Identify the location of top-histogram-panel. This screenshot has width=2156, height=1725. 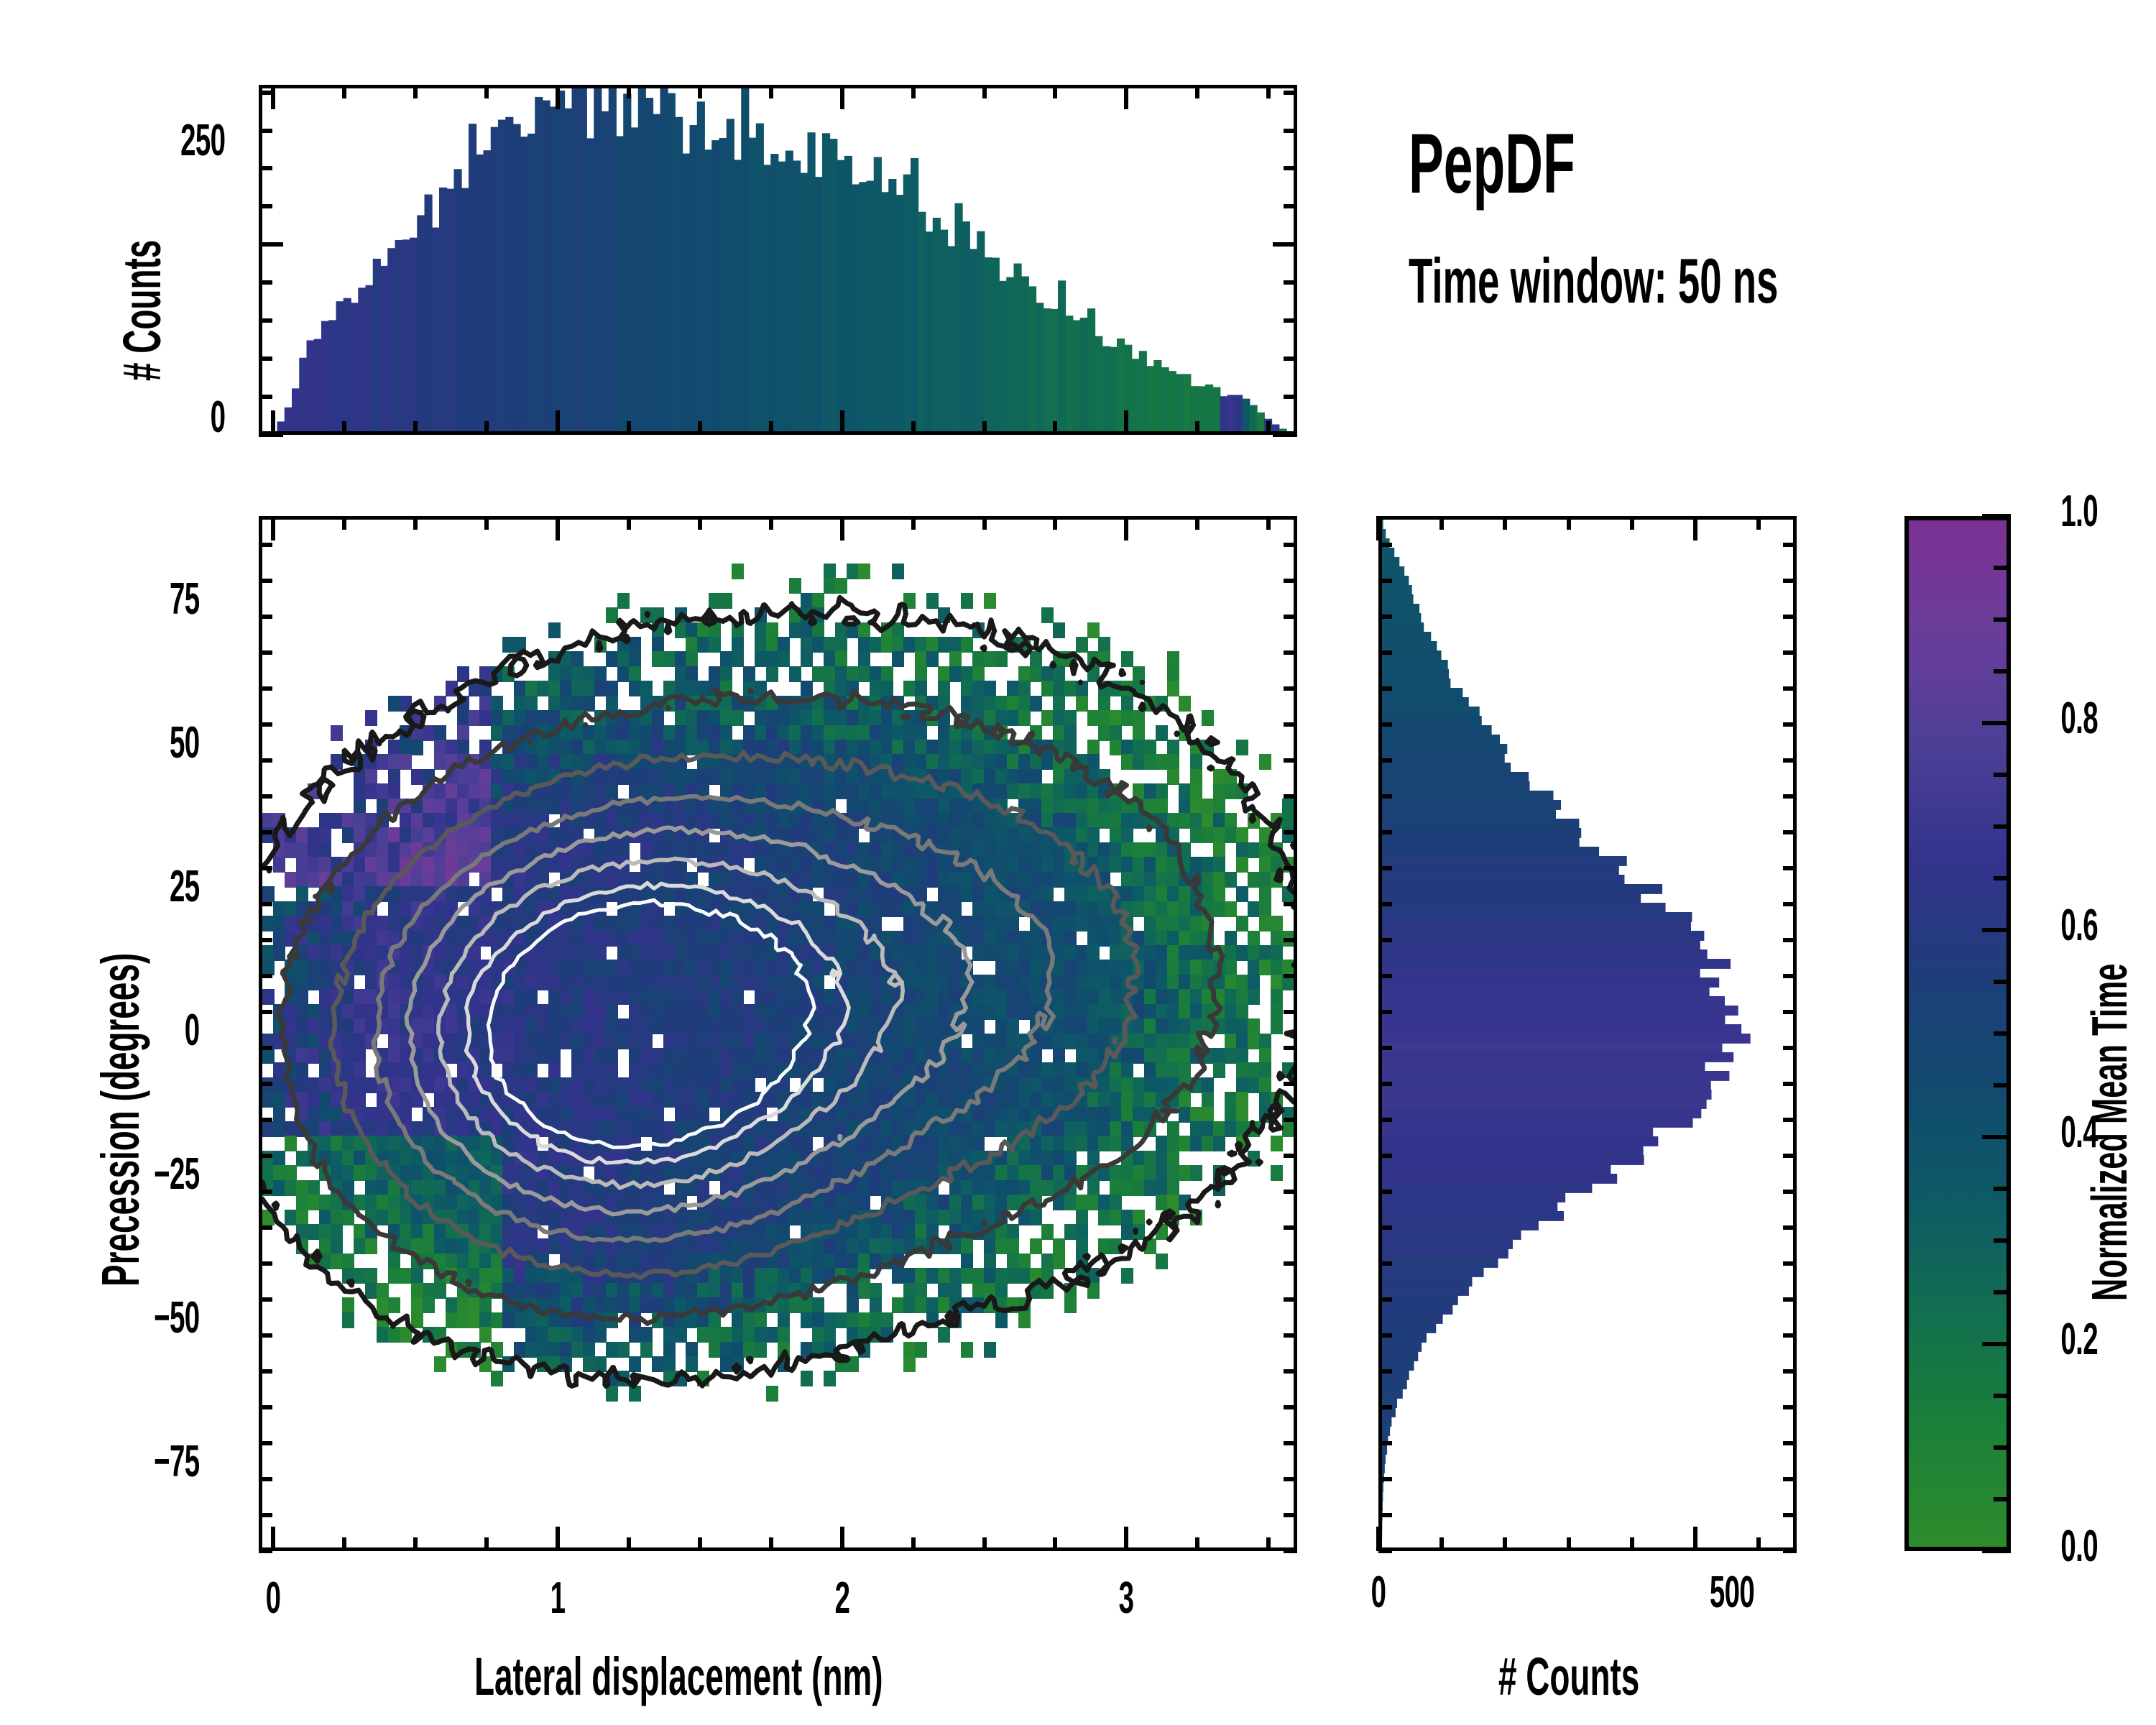
(778, 260).